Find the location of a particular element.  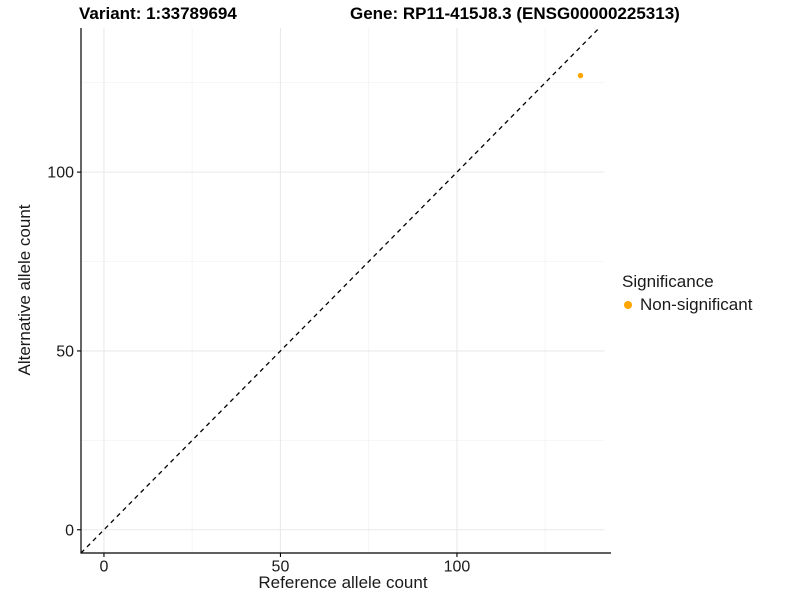

legend-item-non-significant: Non-significant is located at coordinates (687, 305).